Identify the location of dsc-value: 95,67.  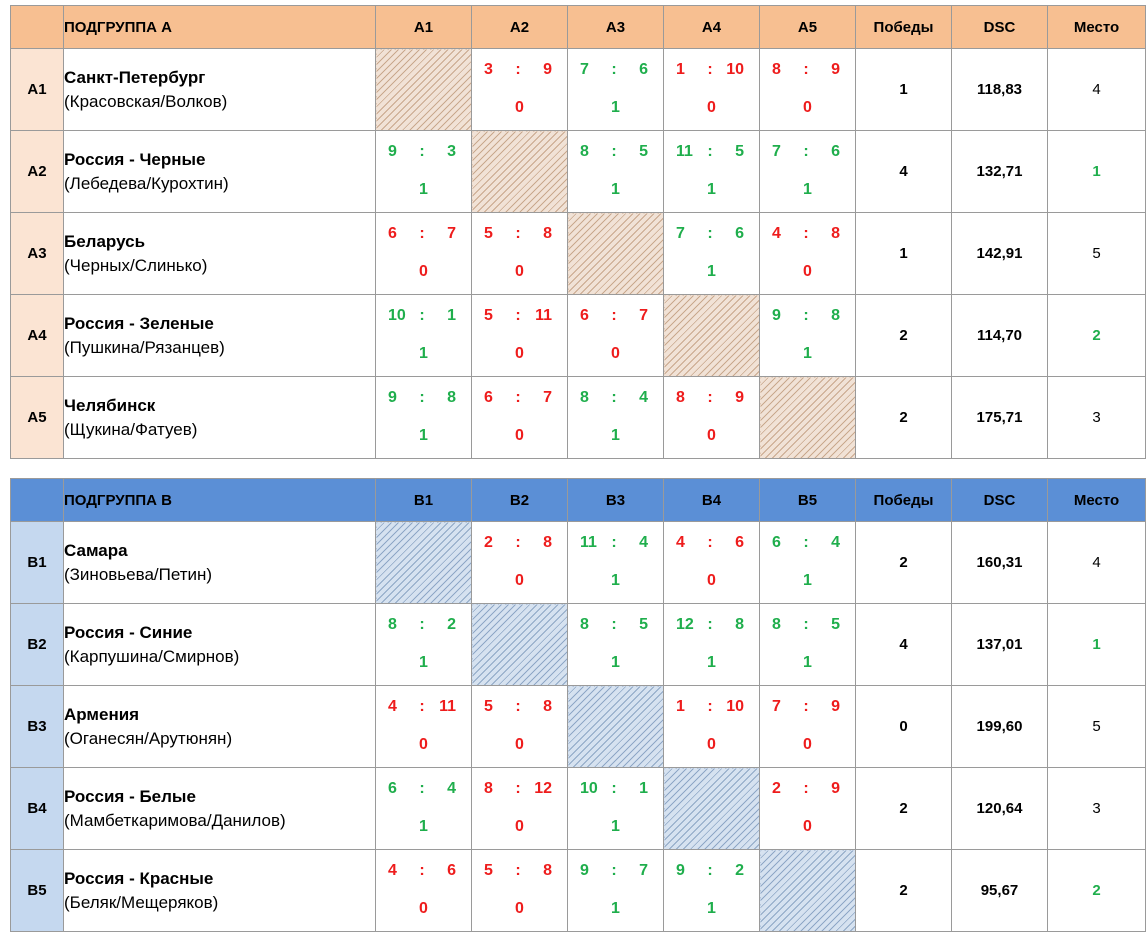
(999, 890).